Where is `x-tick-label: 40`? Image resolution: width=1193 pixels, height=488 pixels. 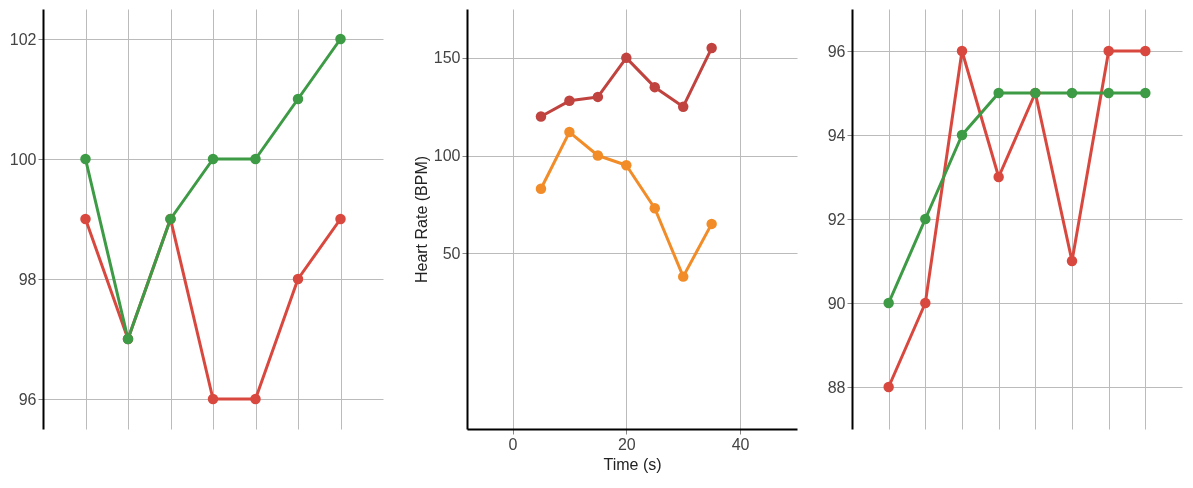 x-tick-label: 40 is located at coordinates (740, 444).